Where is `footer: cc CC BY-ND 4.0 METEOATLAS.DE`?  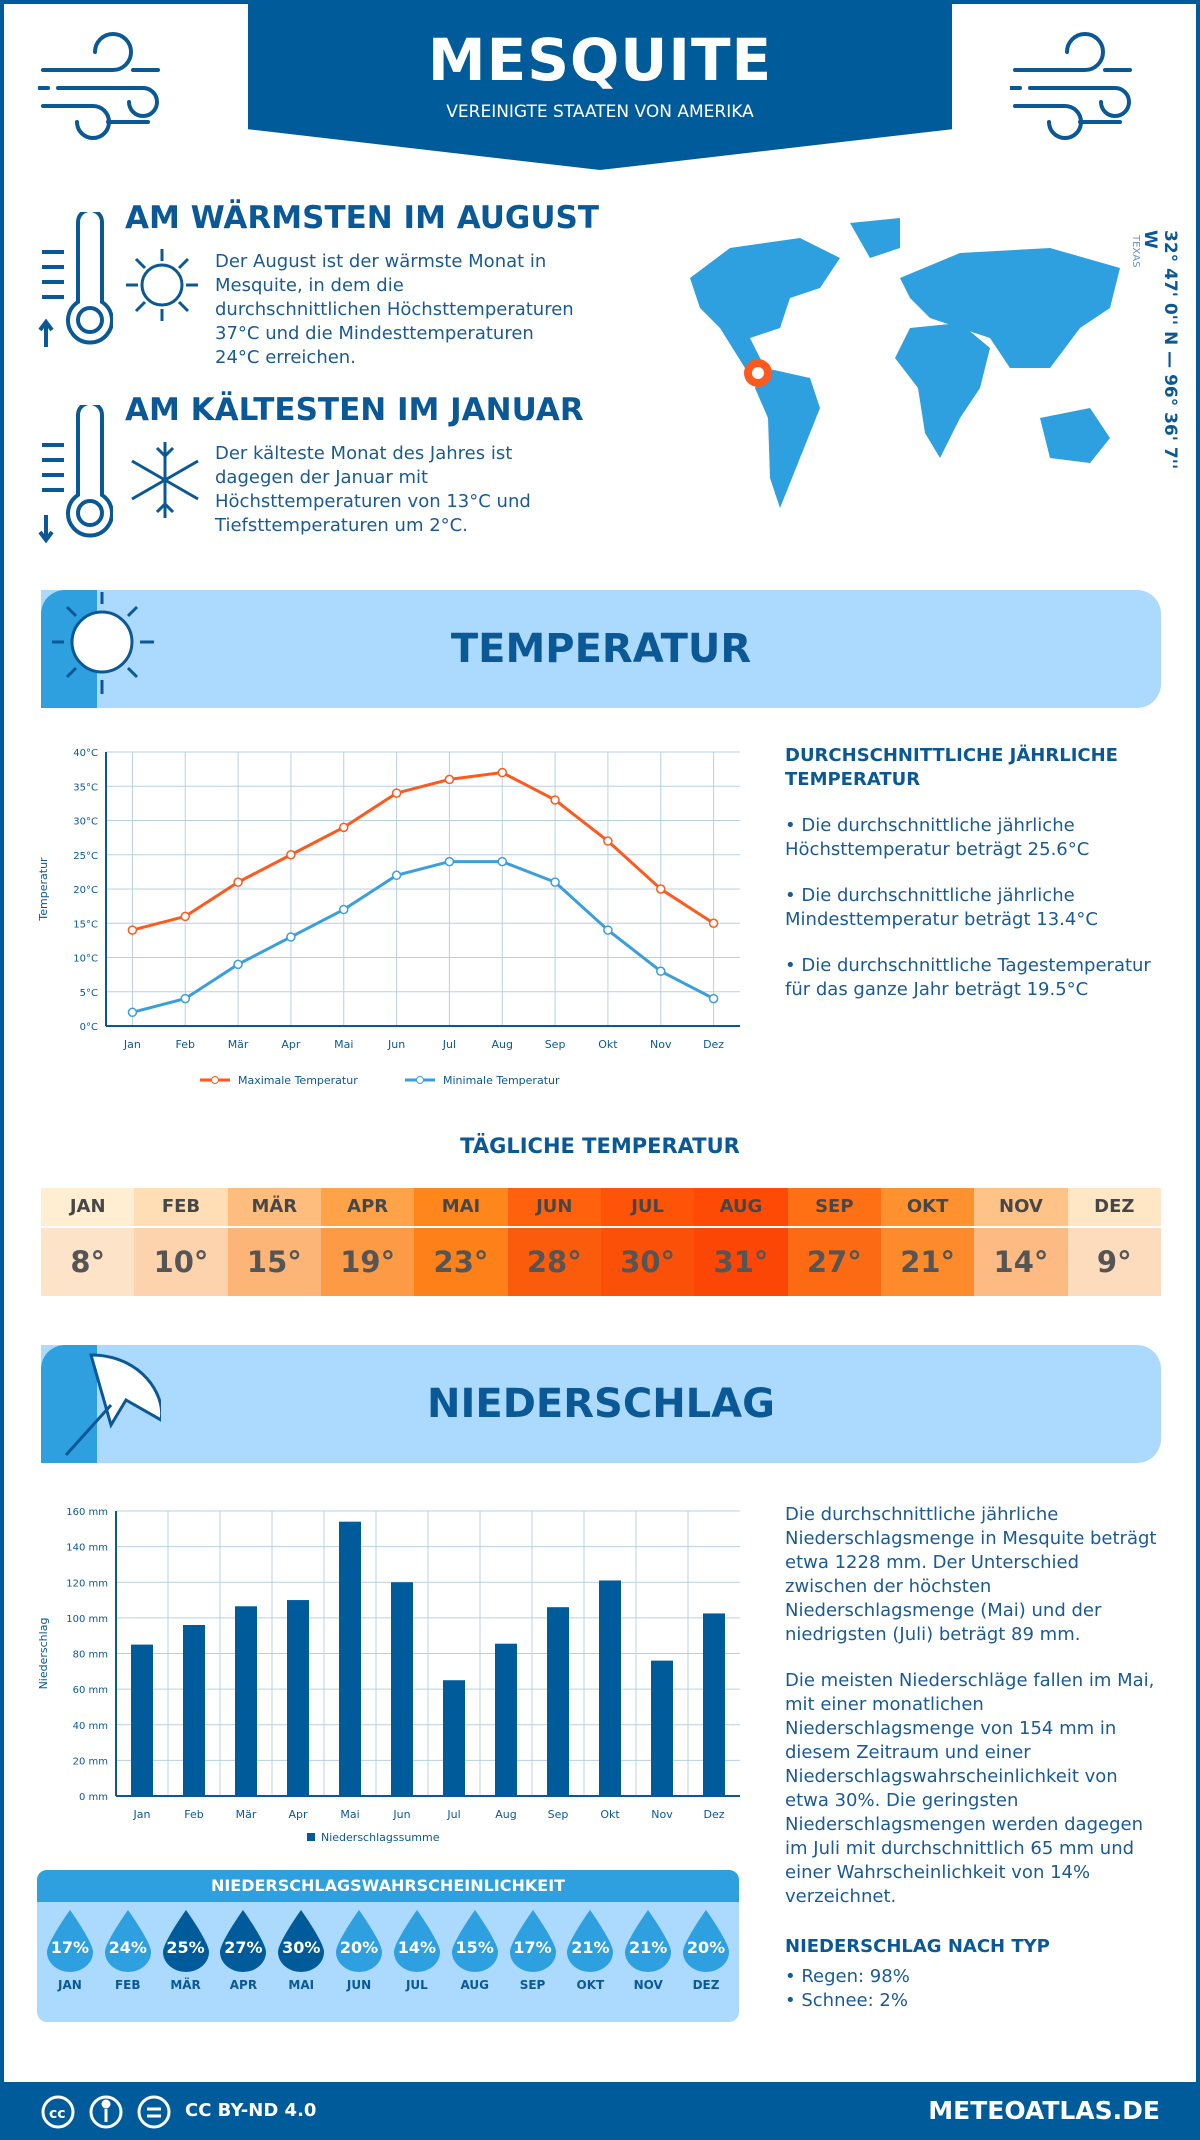
footer: cc CC BY-ND 4.0 METEOATLAS.DE is located at coordinates (600, 2111).